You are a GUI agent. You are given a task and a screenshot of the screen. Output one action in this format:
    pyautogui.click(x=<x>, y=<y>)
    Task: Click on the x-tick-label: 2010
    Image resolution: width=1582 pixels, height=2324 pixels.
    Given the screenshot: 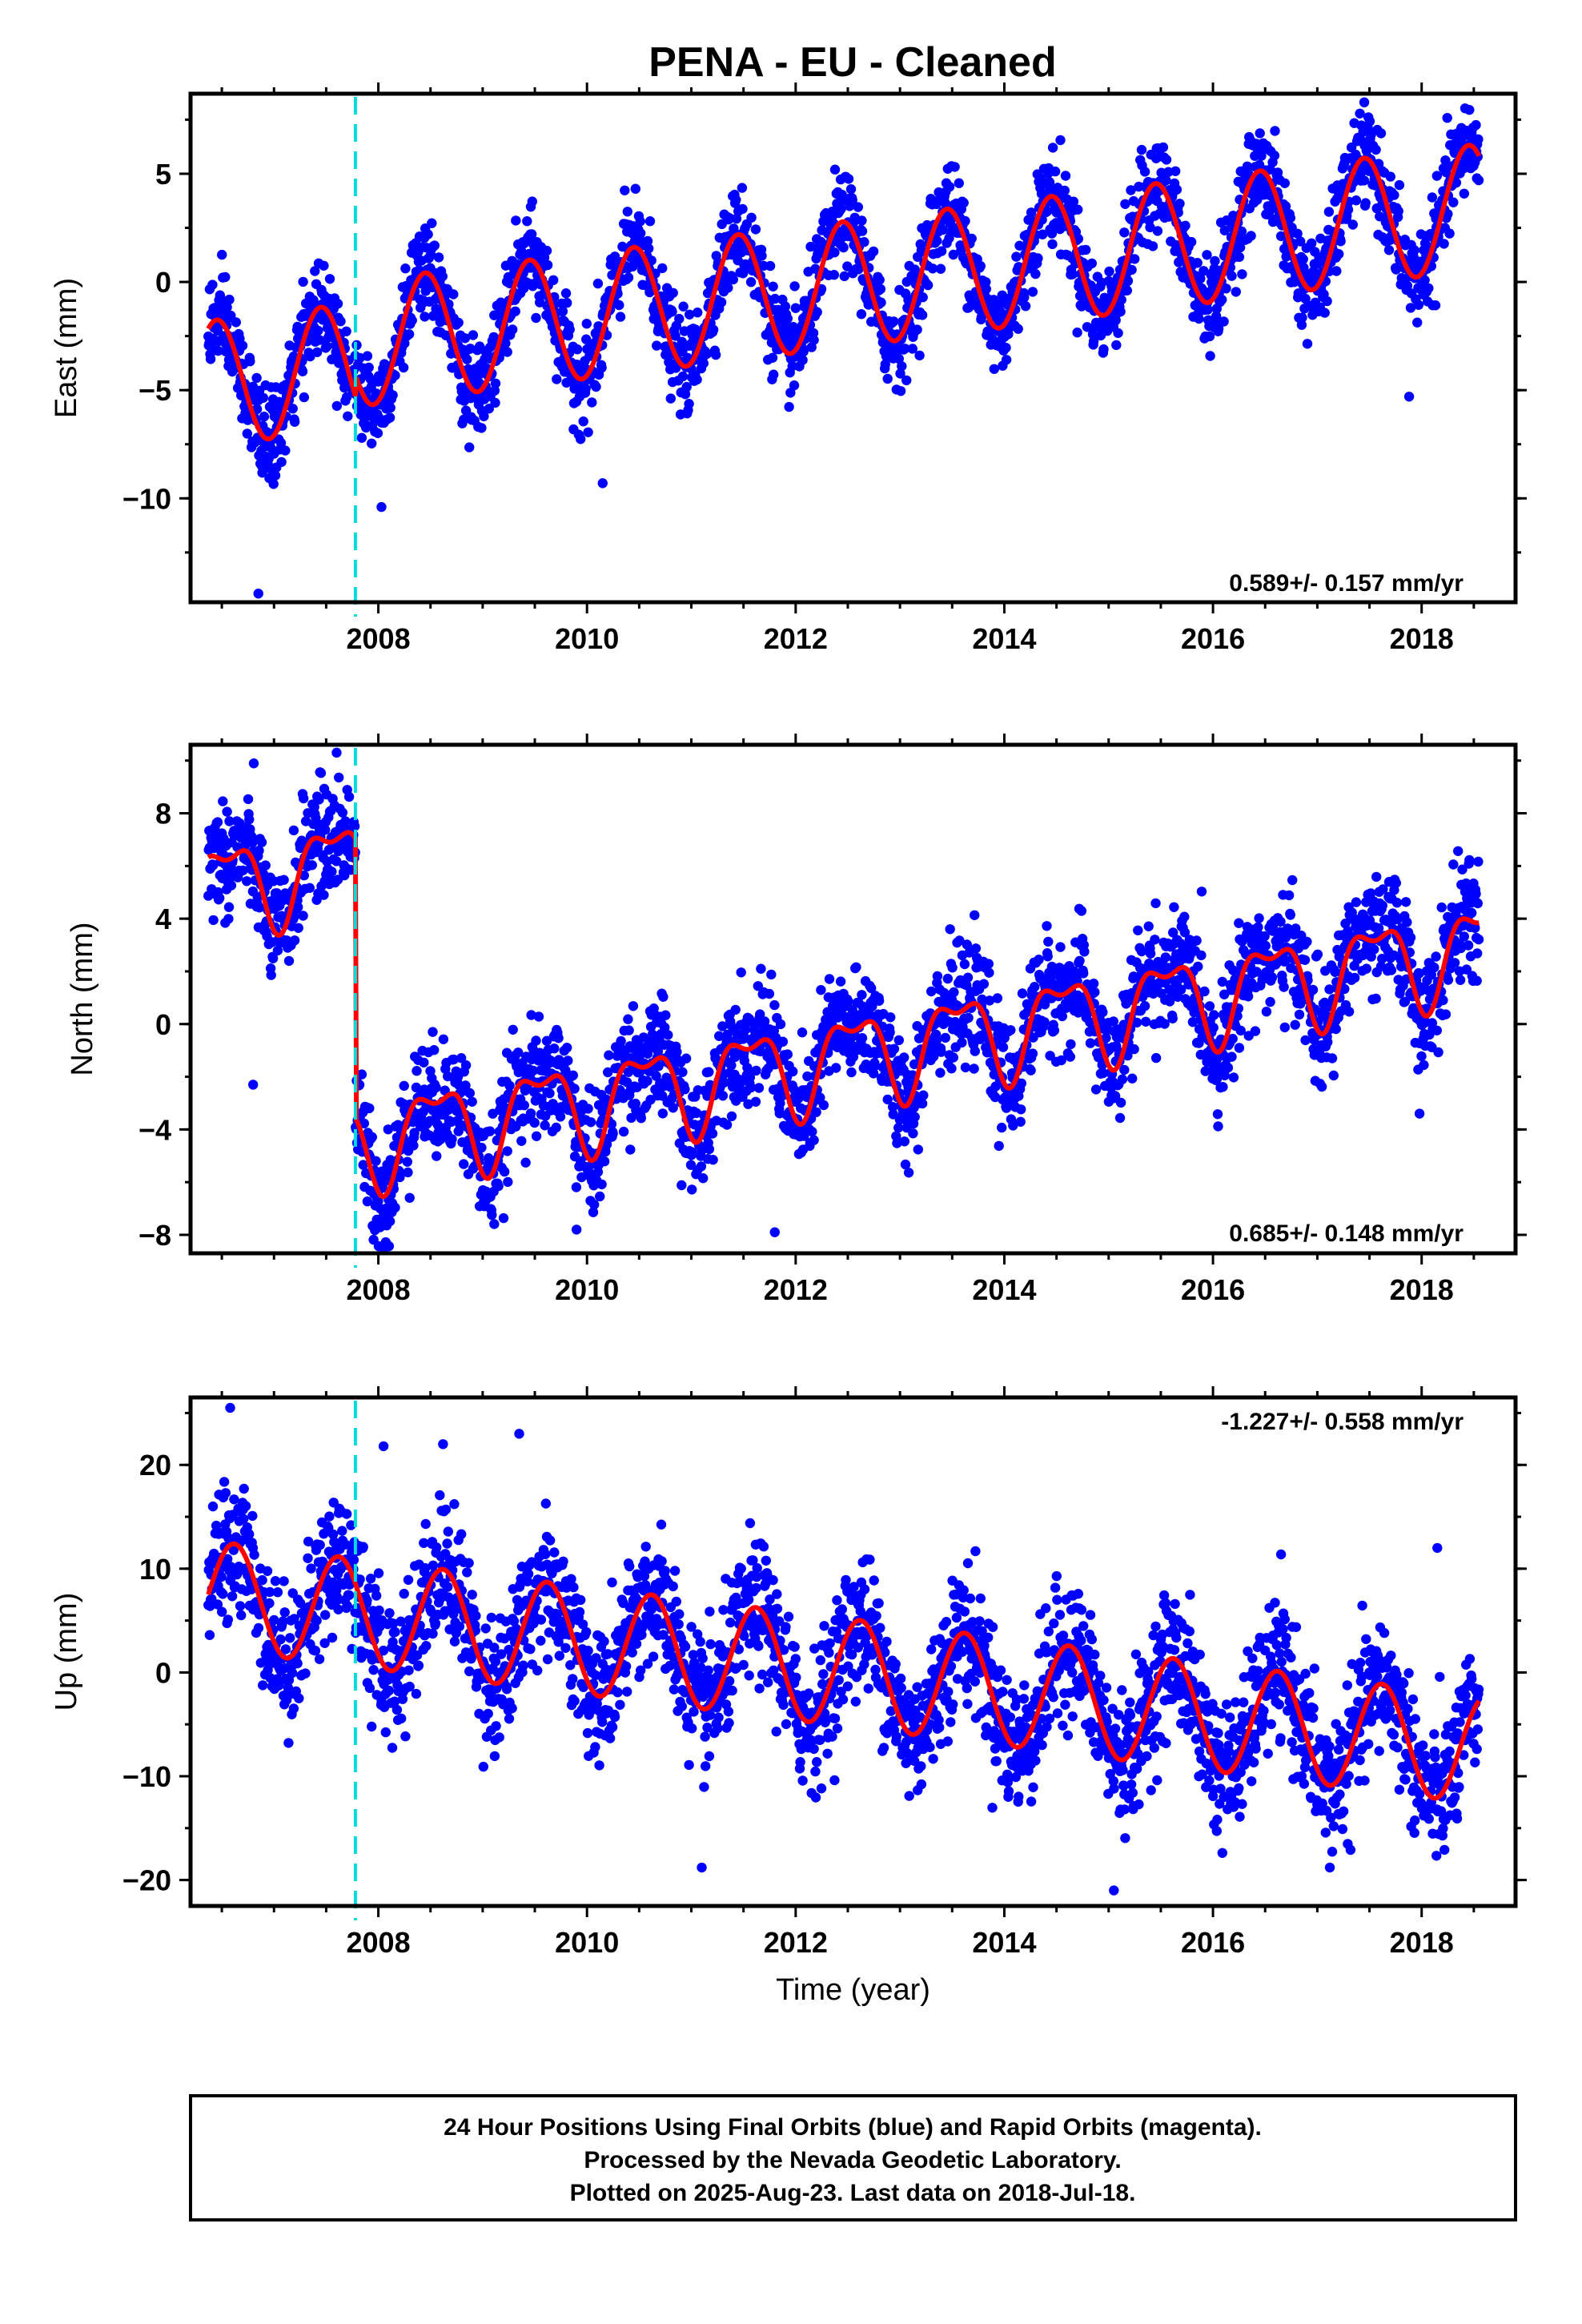 What is the action you would take?
    pyautogui.click(x=587, y=638)
    